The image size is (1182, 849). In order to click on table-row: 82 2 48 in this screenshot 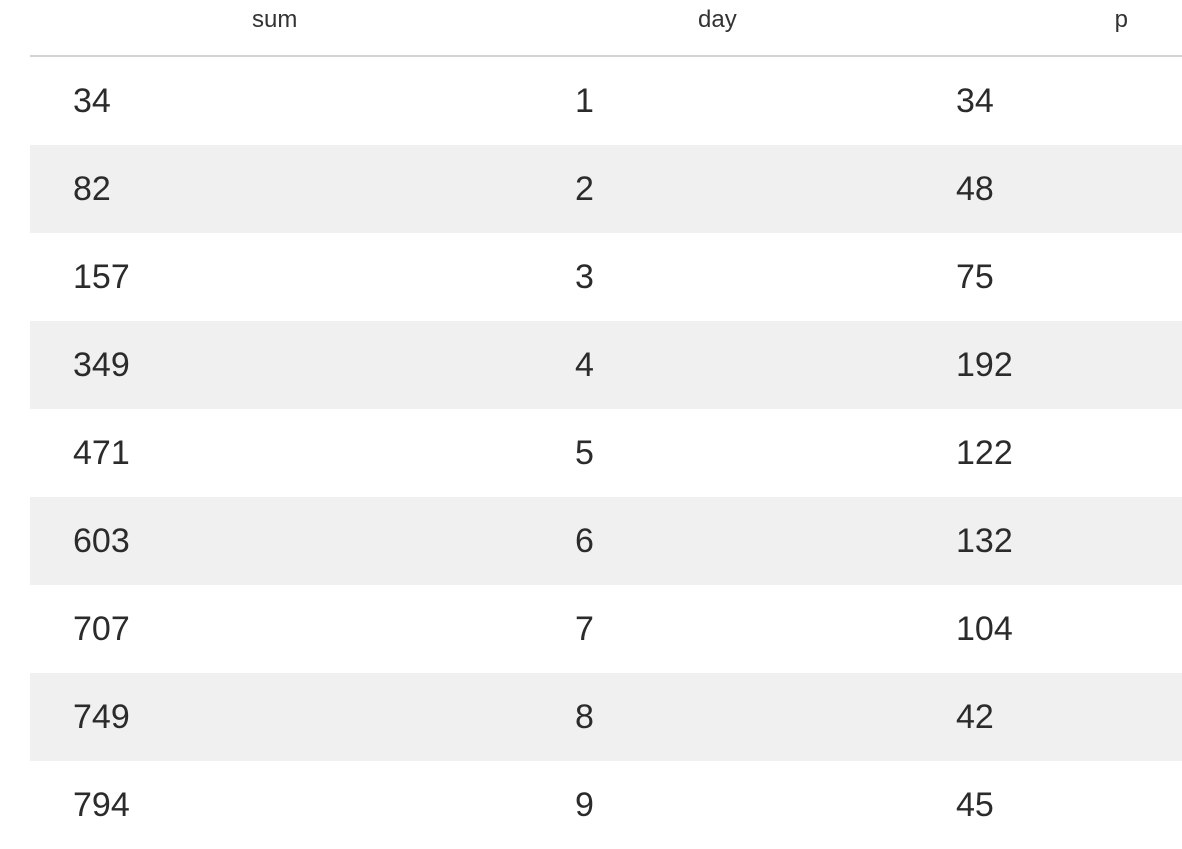, I will do `click(606, 189)`.